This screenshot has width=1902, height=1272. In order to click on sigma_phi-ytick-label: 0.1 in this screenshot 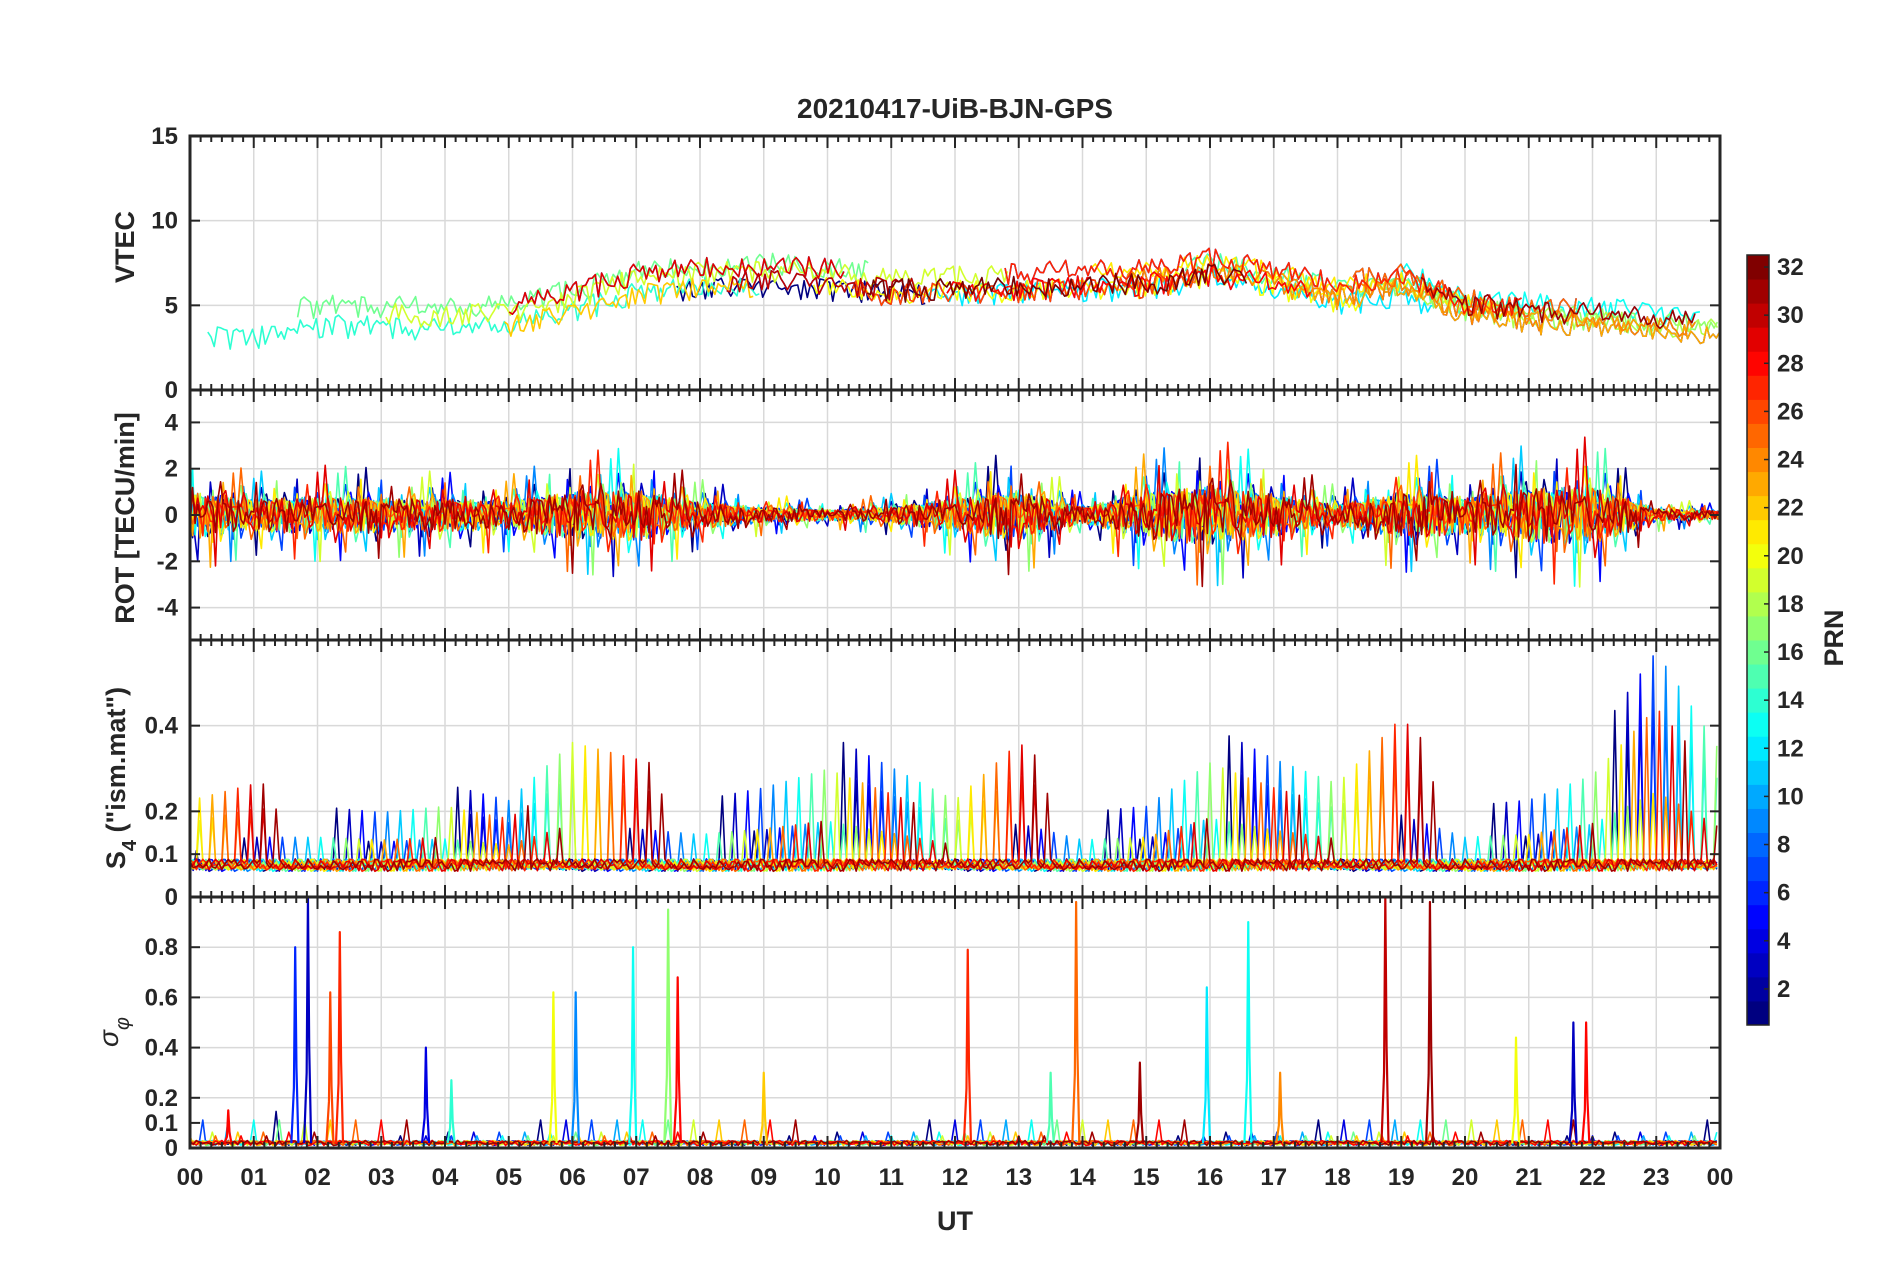, I will do `click(161, 1123)`.